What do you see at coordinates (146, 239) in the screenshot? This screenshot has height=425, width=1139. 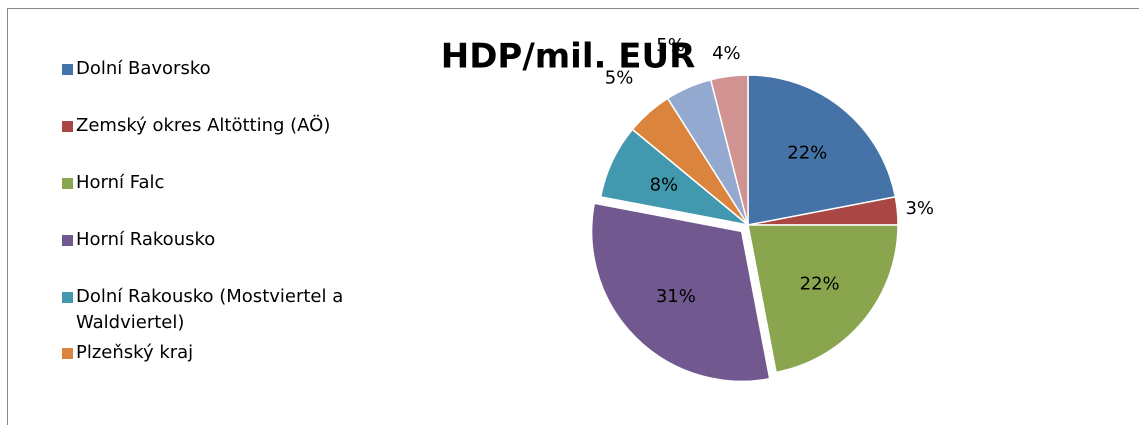 I see `legend-label: Horní Rakousko` at bounding box center [146, 239].